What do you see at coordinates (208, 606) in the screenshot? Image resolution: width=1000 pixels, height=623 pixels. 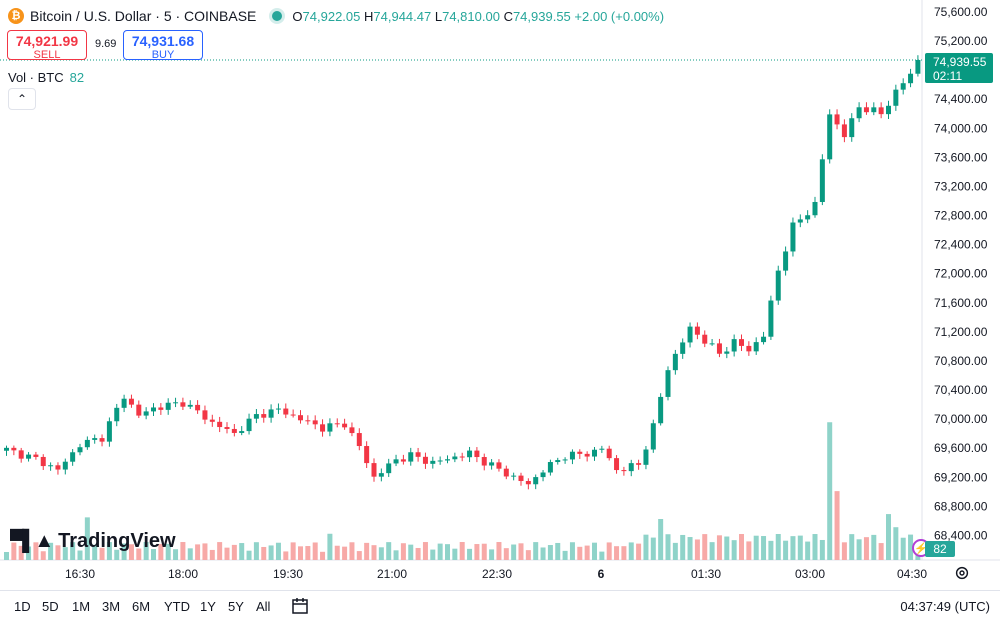 I see `range-1y: 1Y` at bounding box center [208, 606].